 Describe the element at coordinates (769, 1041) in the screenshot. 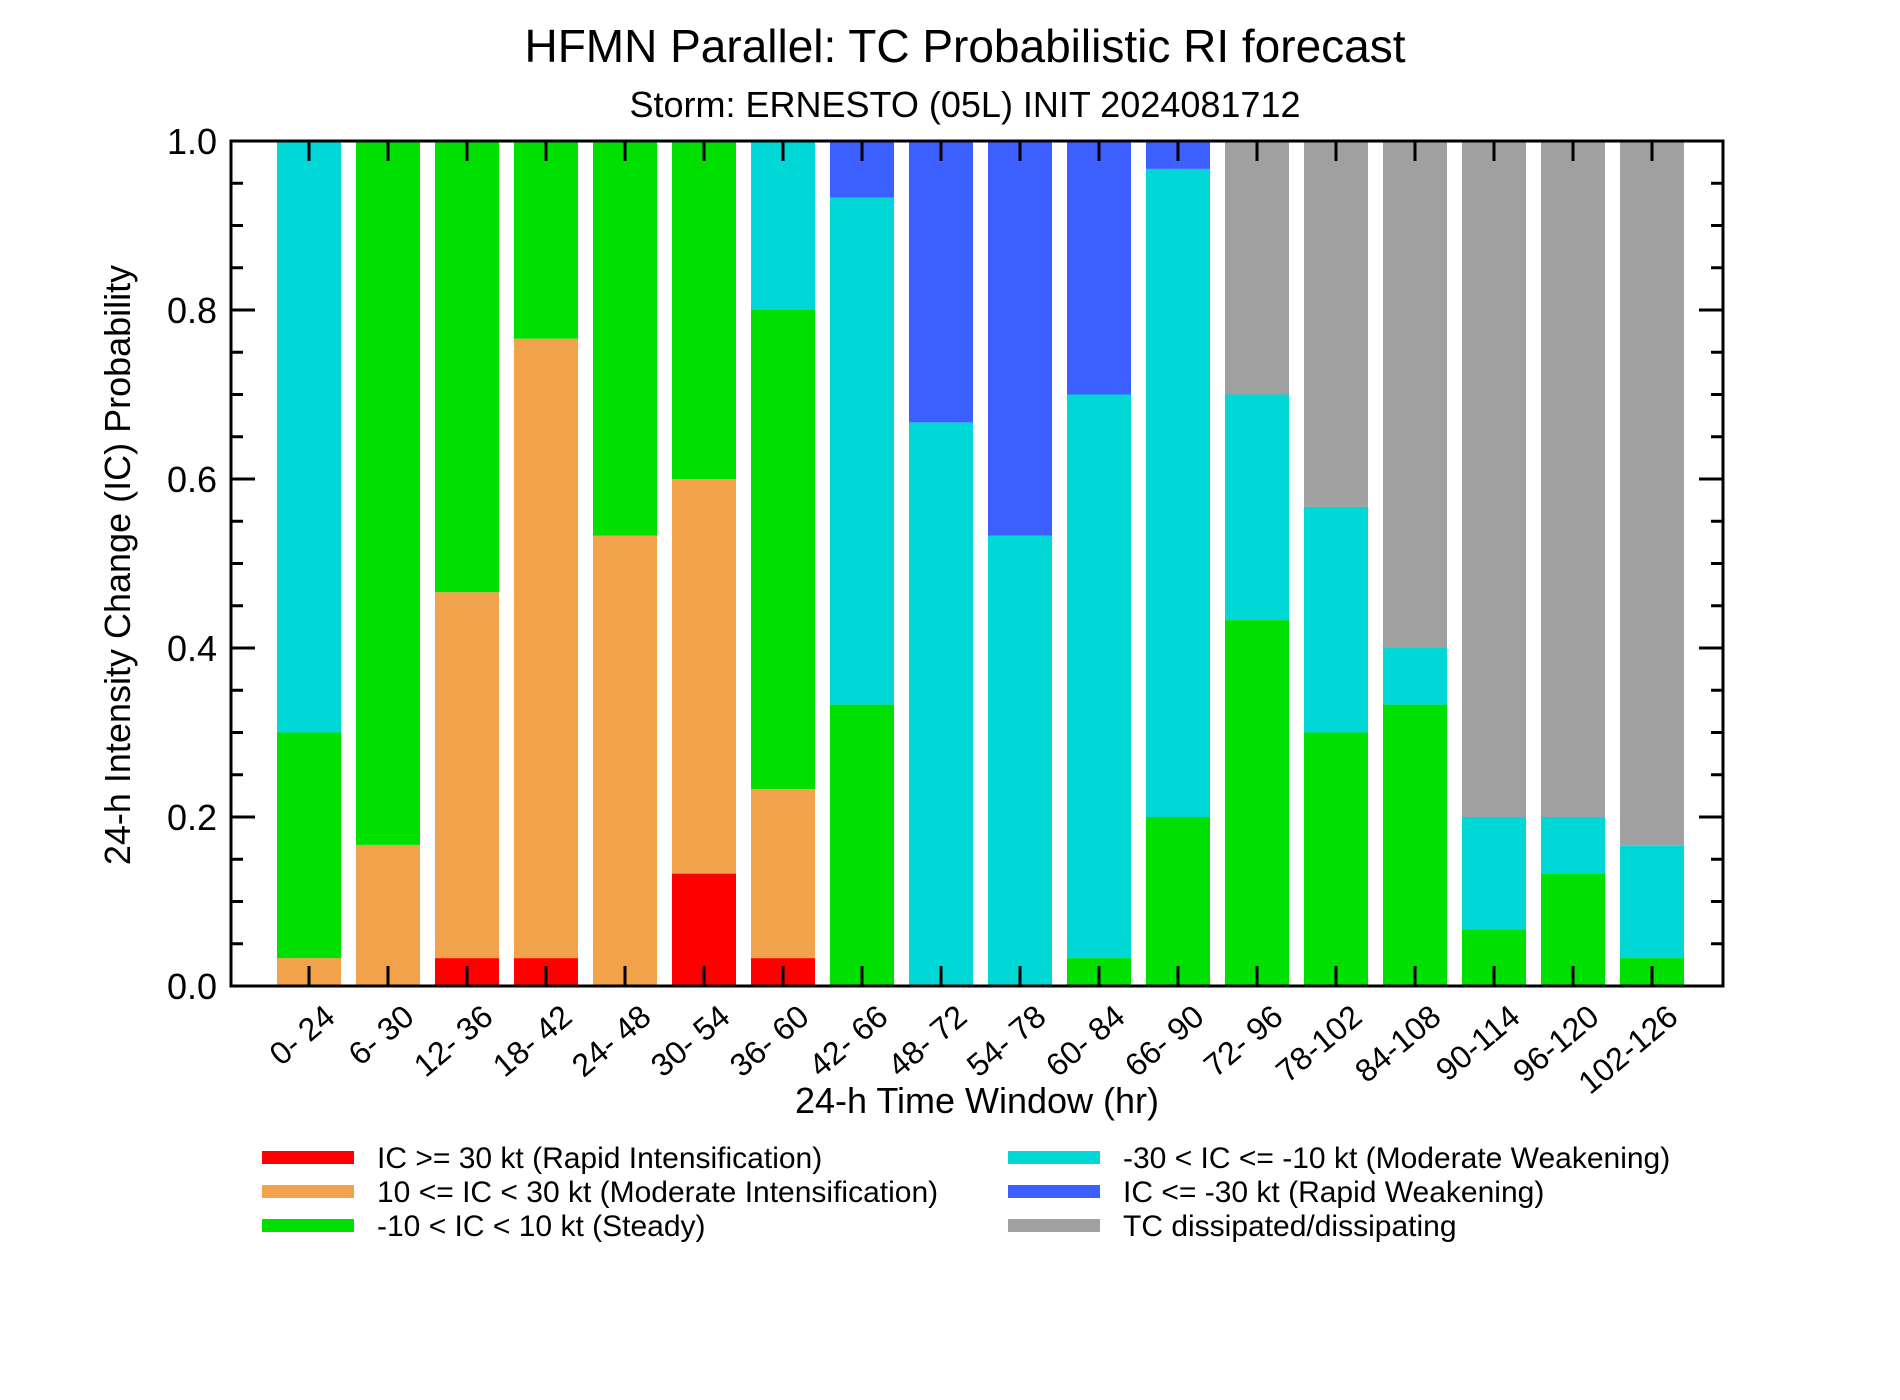

I see `x-tick-label: 36- 60` at that location.